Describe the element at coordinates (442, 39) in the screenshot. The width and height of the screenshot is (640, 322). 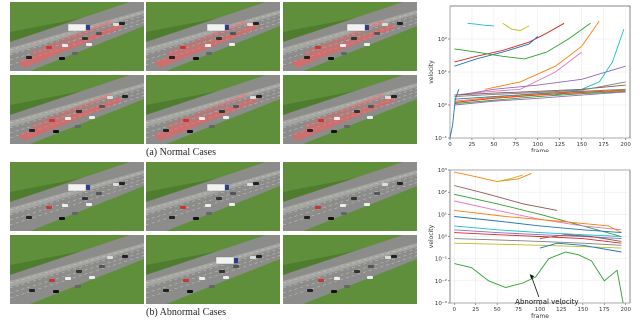
I see `normal-chart-y-tick-label: 10²` at that location.